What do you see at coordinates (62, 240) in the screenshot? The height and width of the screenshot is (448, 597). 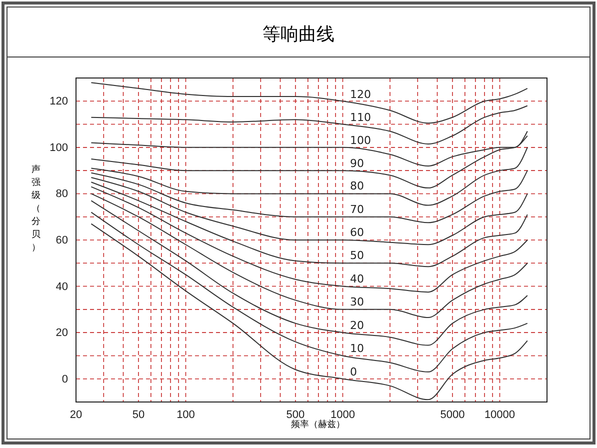 I see `y-tick-label: 60` at bounding box center [62, 240].